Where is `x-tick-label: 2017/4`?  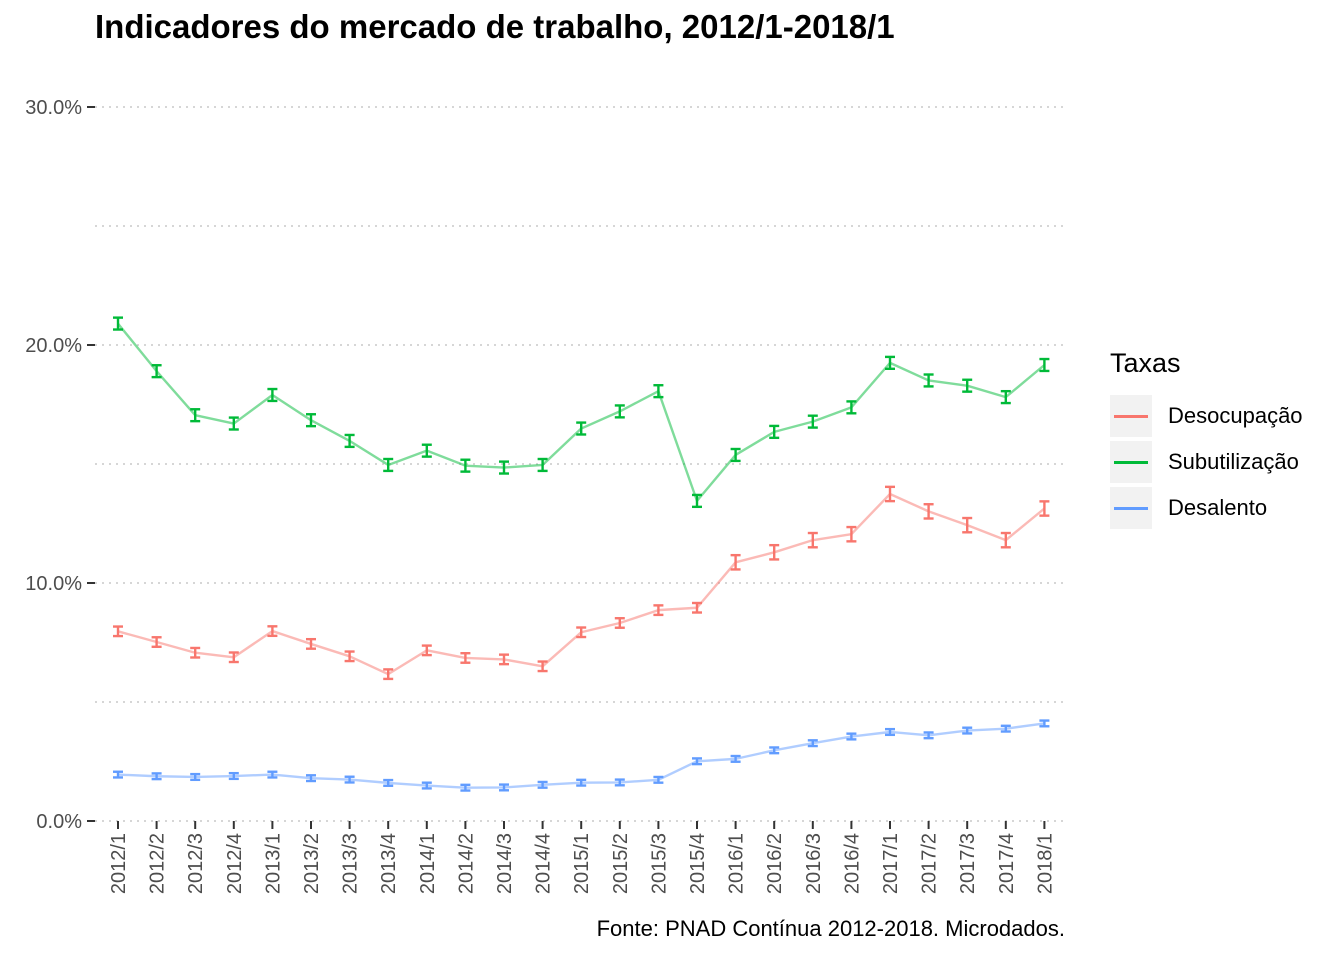 x-tick-label: 2017/4 is located at coordinates (1007, 863).